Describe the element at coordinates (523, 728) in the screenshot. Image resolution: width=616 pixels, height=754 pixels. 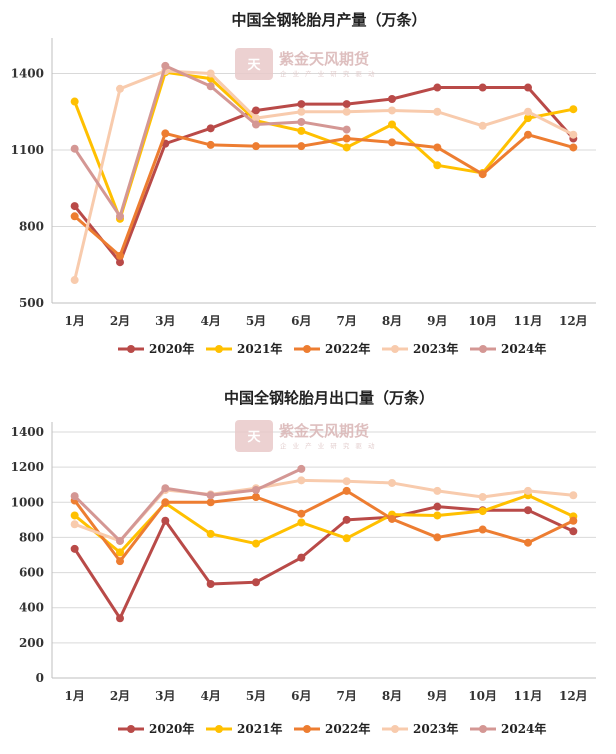
I see `legend-label: 2024年` at that location.